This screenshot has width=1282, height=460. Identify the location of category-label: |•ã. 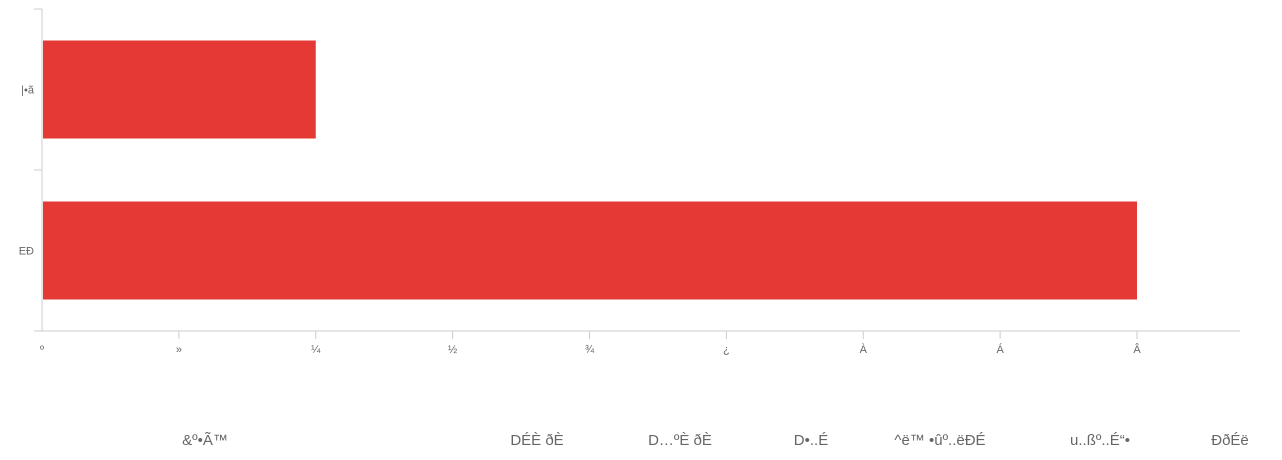
(28, 91).